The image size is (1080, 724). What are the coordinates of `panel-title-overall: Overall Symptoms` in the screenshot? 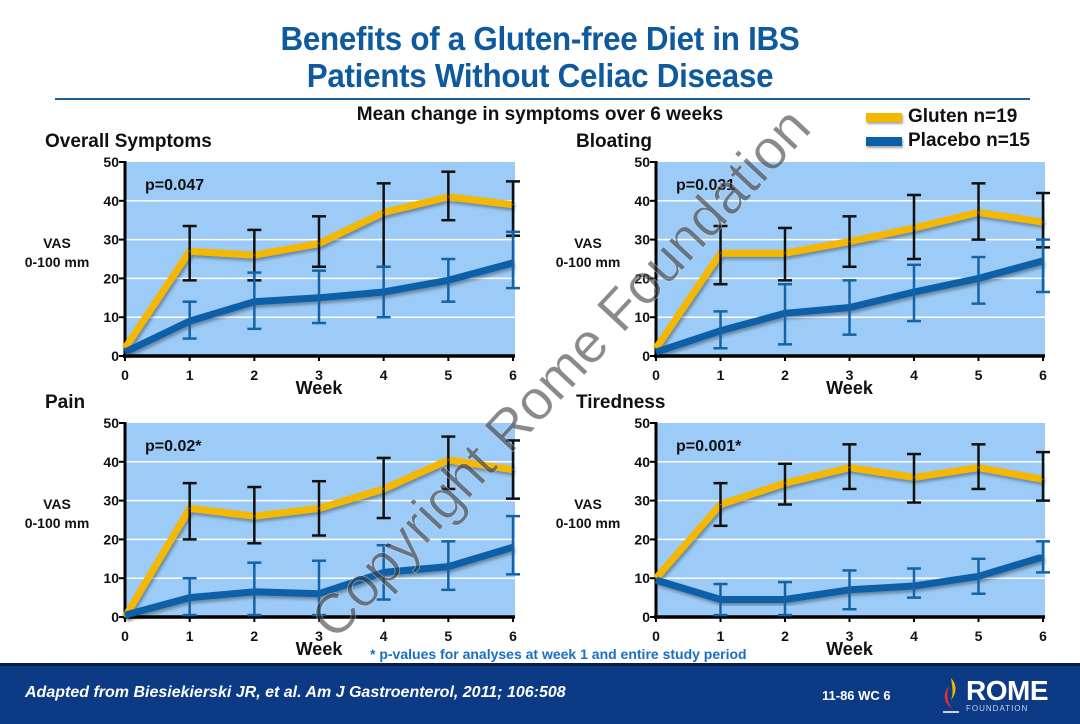 It's located at (128, 141).